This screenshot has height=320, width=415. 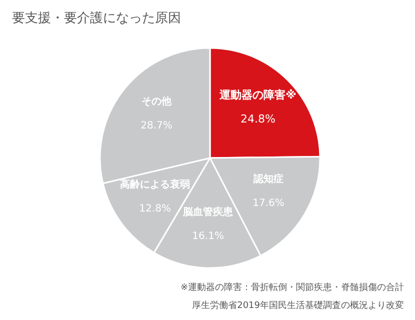 I want to click on chart-title: 要支援・要介護になった原因, so click(x=96, y=18).